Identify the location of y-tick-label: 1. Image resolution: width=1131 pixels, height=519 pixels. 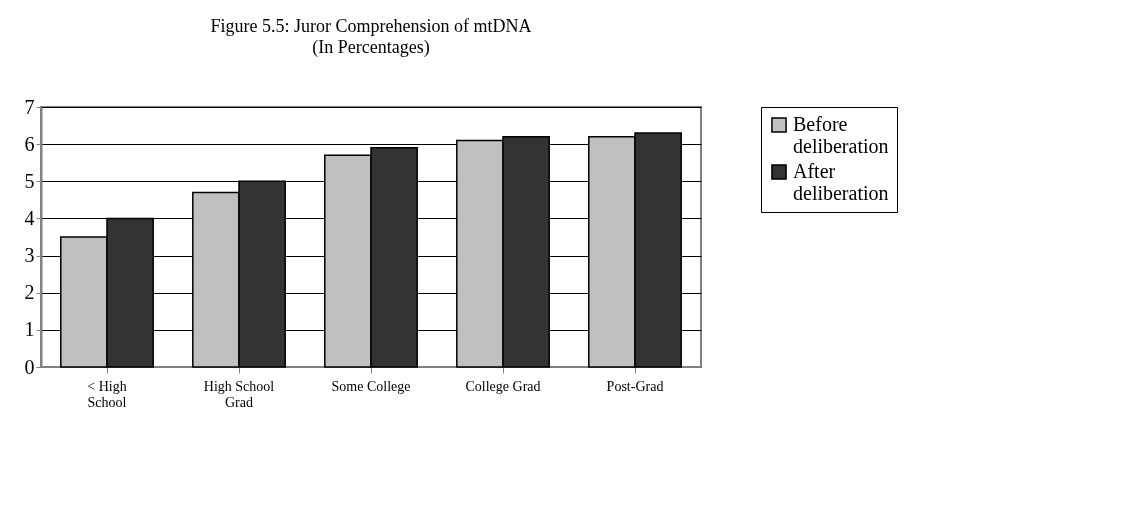
(29, 329).